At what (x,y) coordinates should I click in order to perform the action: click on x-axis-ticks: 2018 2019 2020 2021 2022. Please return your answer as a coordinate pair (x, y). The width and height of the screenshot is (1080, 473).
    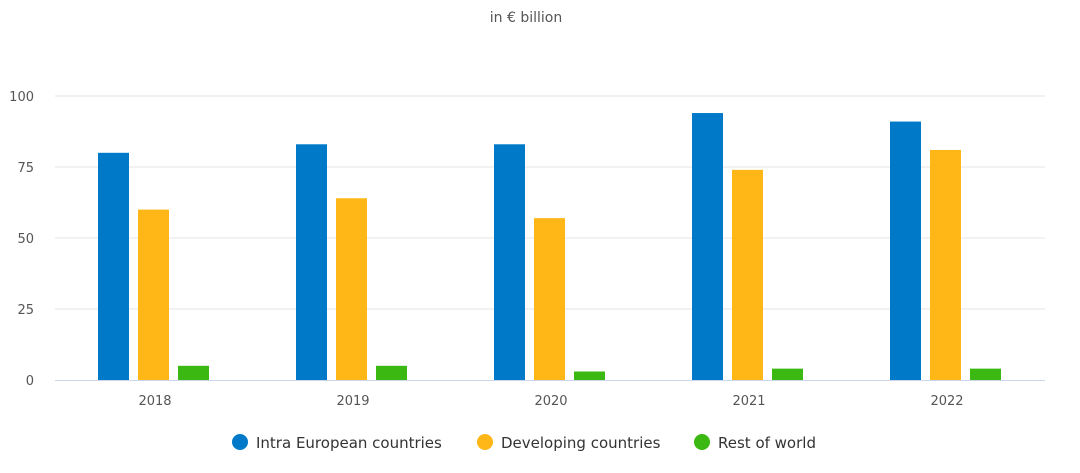
    Looking at the image, I should click on (550, 401).